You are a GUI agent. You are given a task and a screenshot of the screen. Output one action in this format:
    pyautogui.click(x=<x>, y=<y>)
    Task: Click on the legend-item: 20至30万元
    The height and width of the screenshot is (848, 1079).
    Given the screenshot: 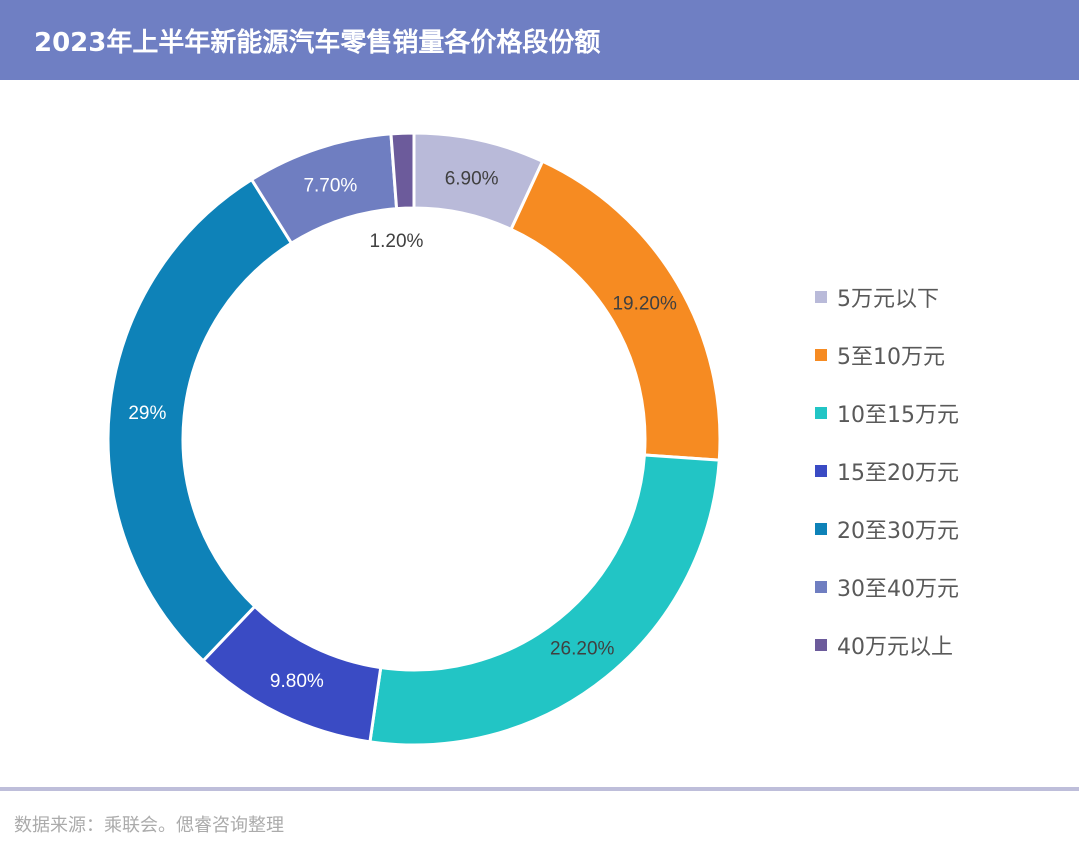 What is the action you would take?
    pyautogui.click(x=887, y=529)
    